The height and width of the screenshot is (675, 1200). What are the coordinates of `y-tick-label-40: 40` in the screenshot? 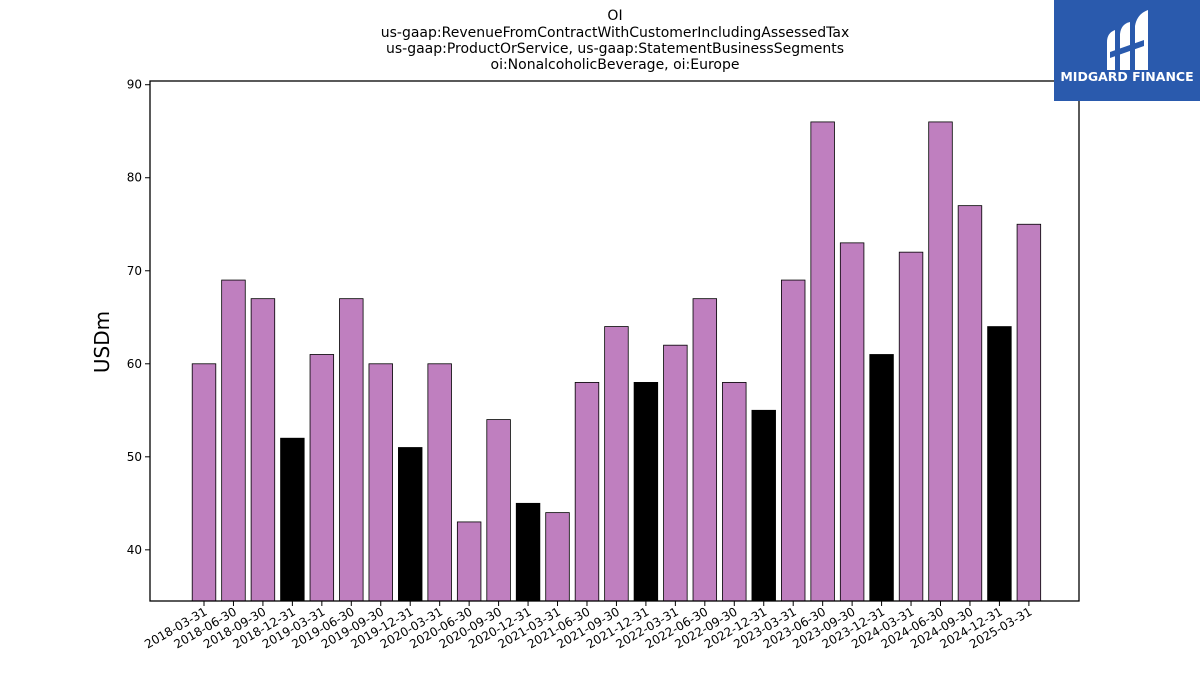 It's located at (134, 550).